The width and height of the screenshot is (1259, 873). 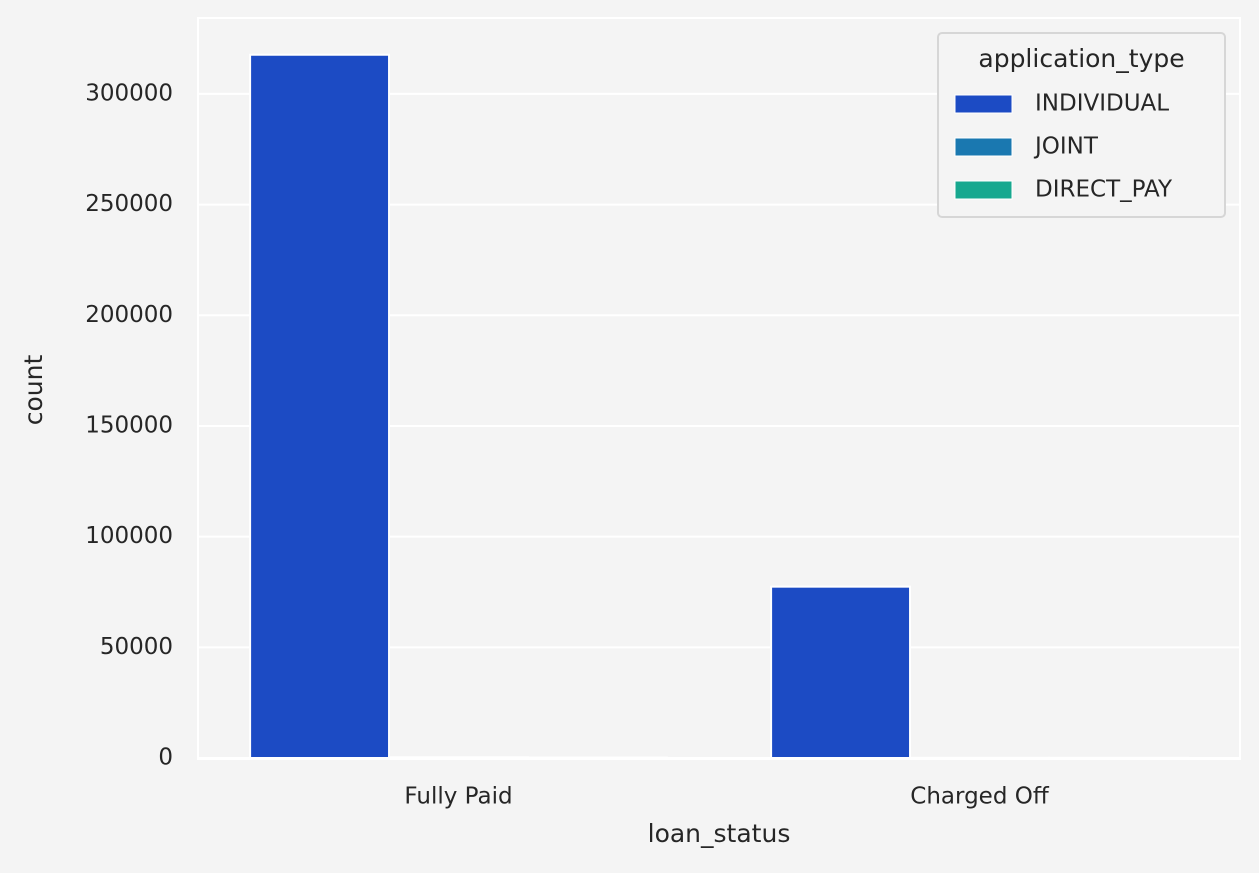 What do you see at coordinates (129, 93) in the screenshot?
I see `y-tick-label: 300000` at bounding box center [129, 93].